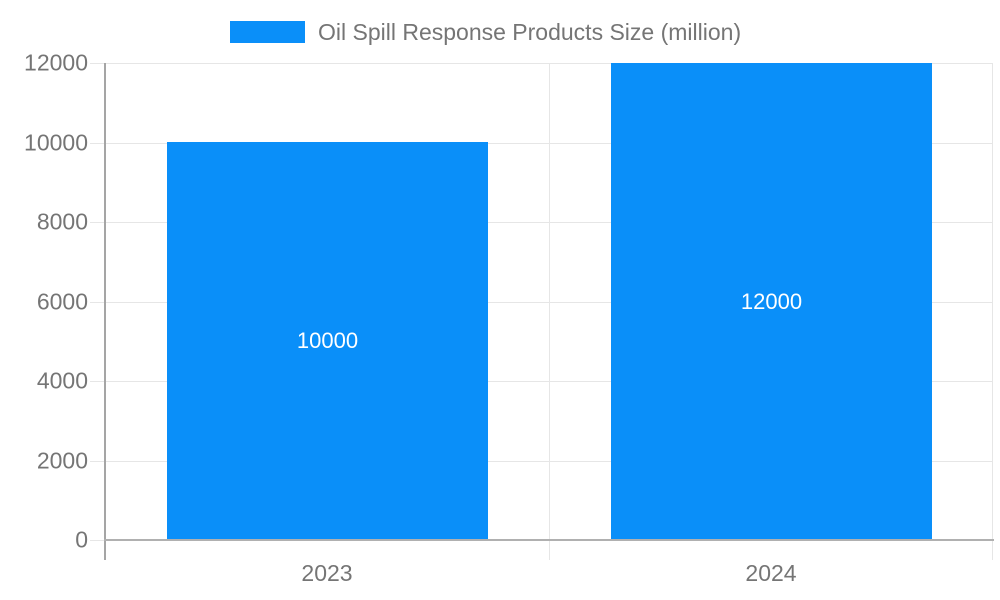 The image size is (1000, 600). What do you see at coordinates (62, 380) in the screenshot?
I see `y-axis-tick-label: 4000` at bounding box center [62, 380].